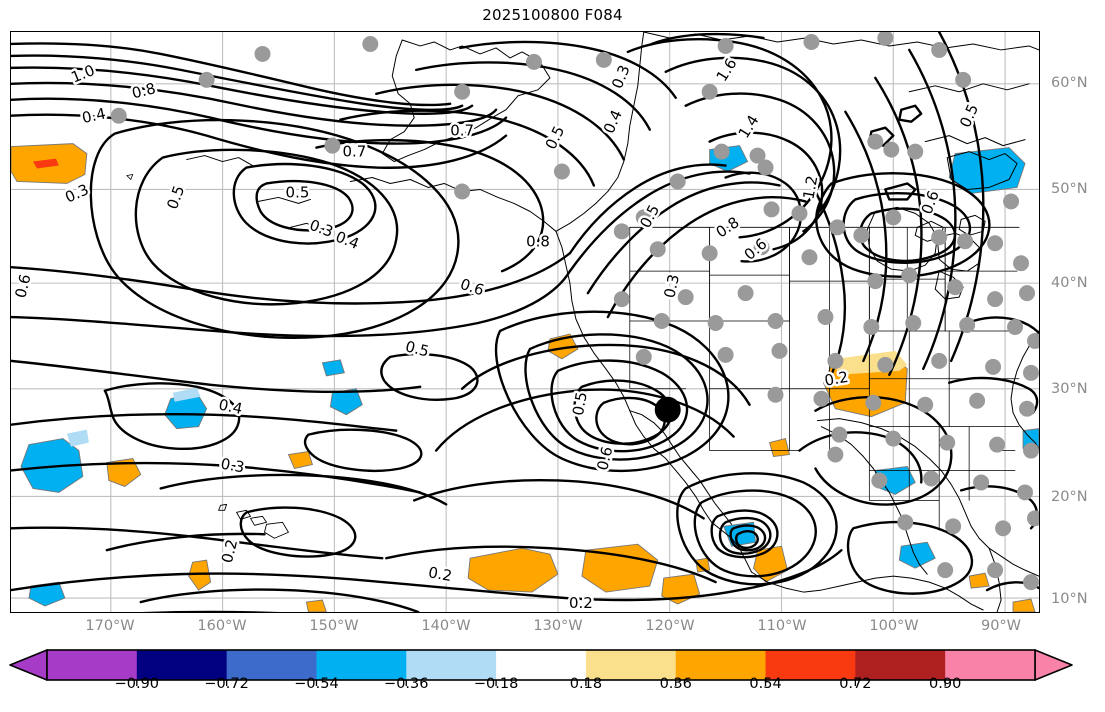 This screenshot has width=1105, height=712. Describe the element at coordinates (782, 626) in the screenshot. I see `lon-tick-label: 110°W` at that location.